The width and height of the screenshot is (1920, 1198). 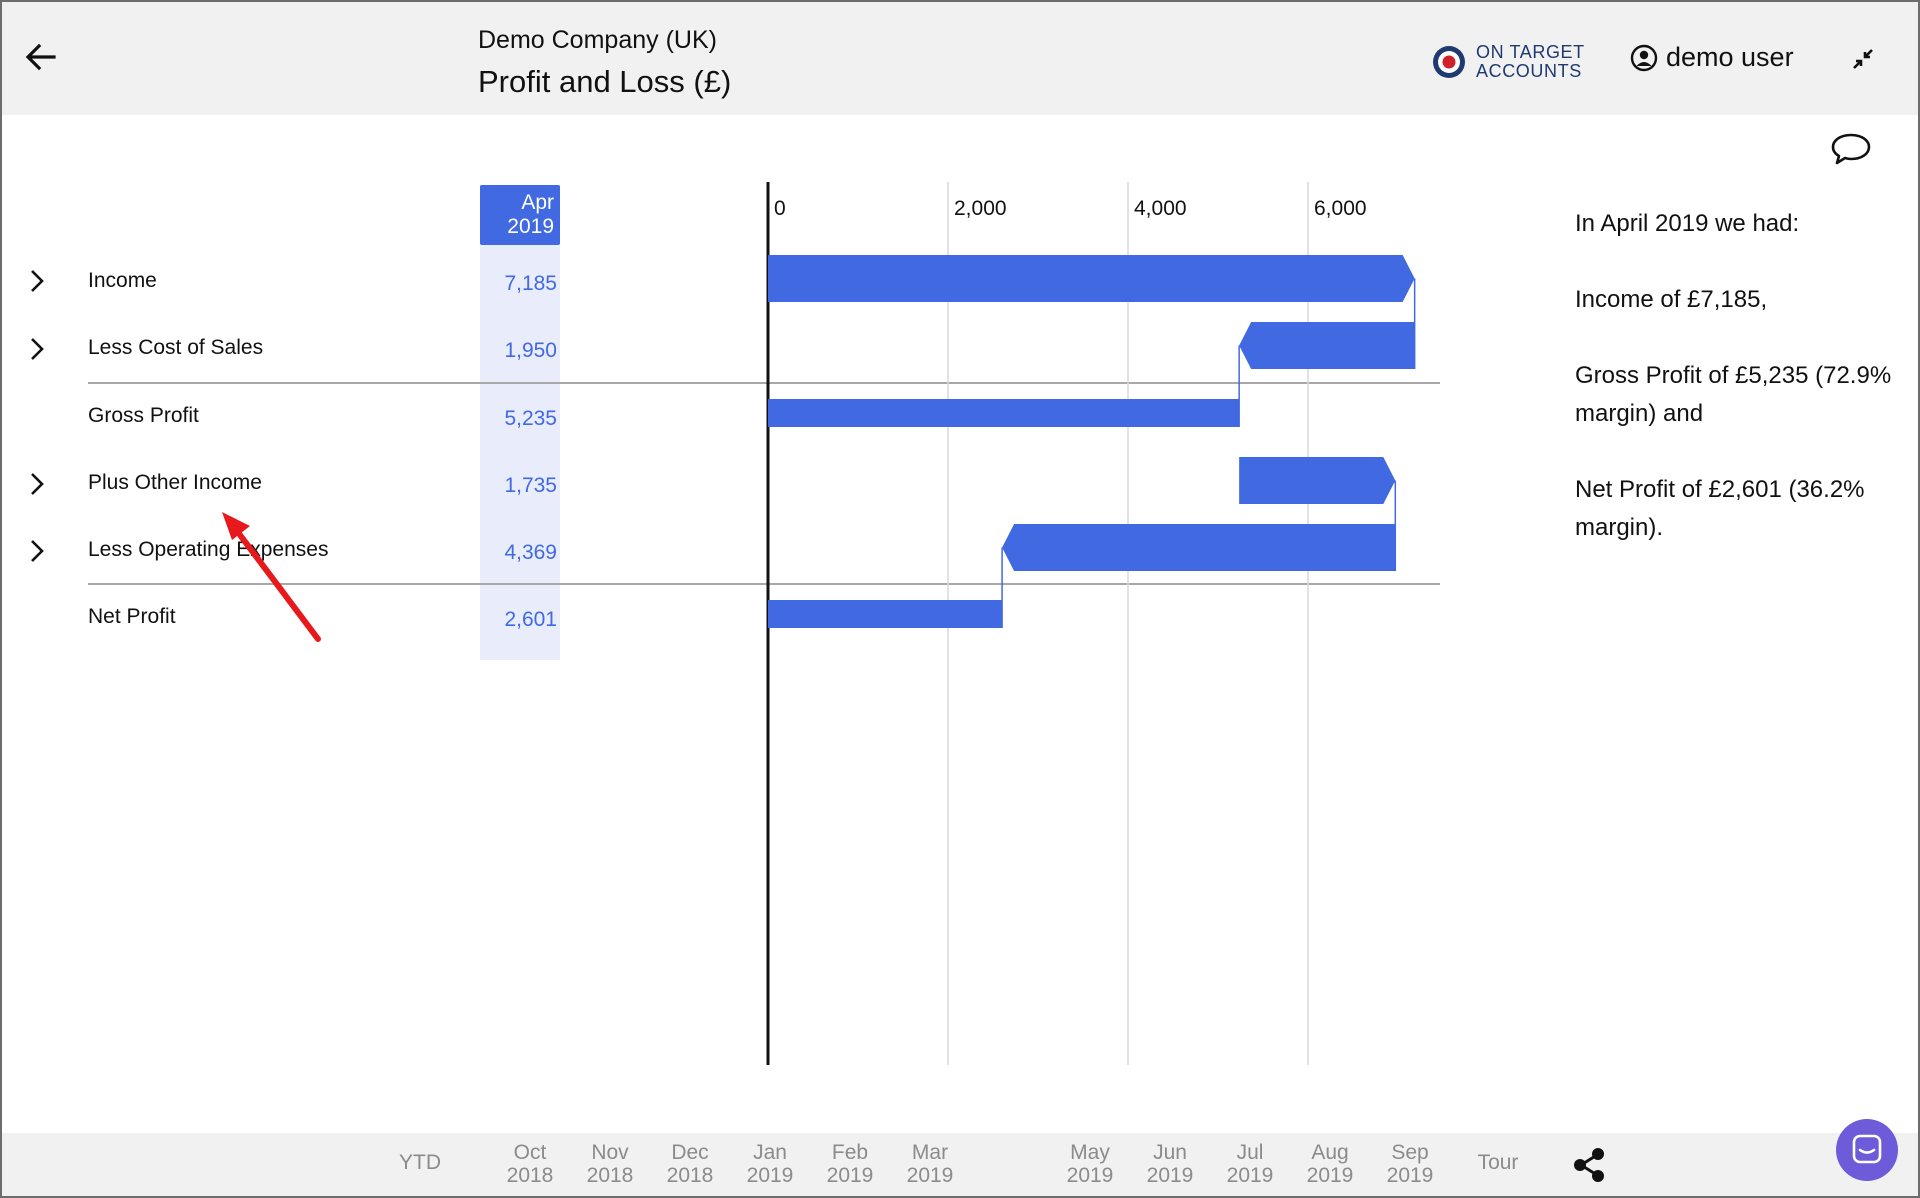 I want to click on timeline-label: Nov, so click(x=610, y=1152).